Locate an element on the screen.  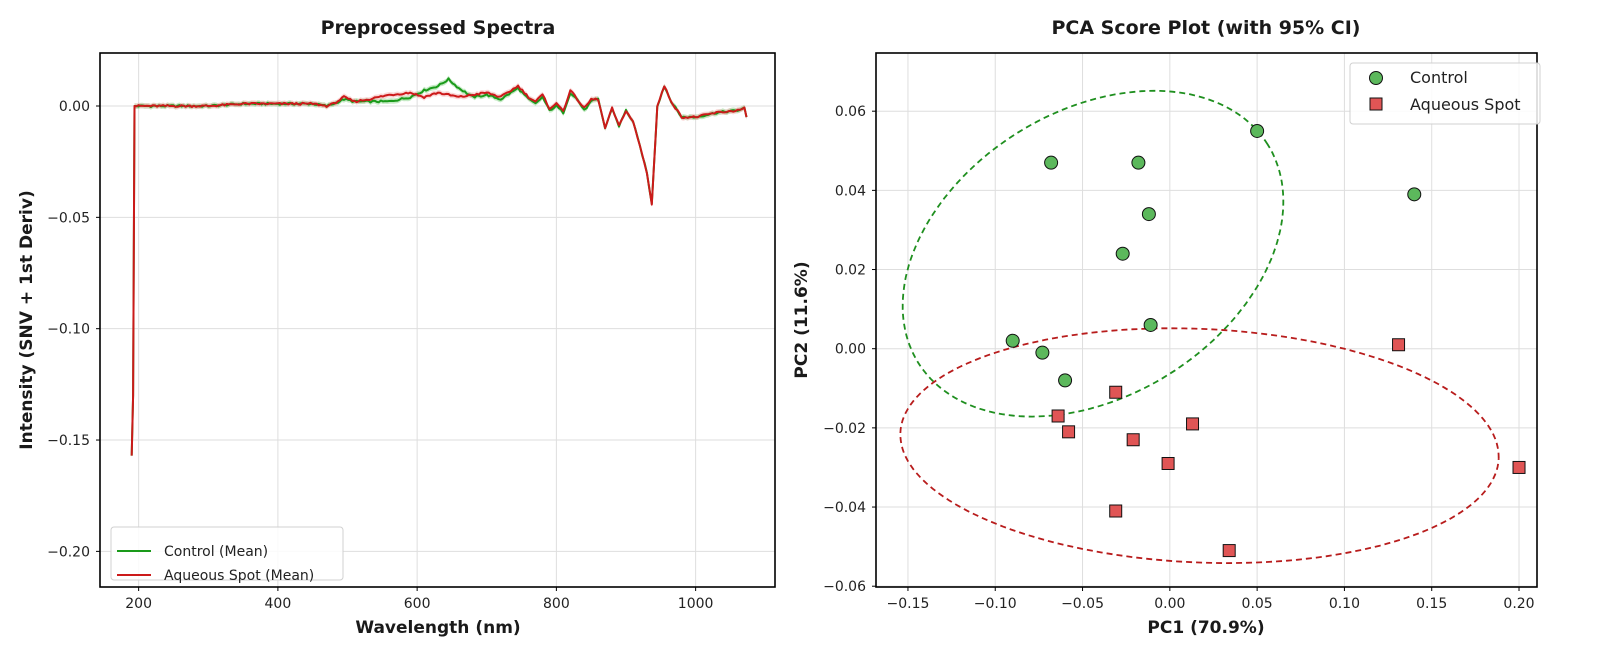
legend-control-label: Control is located at coordinates (1439, 77).